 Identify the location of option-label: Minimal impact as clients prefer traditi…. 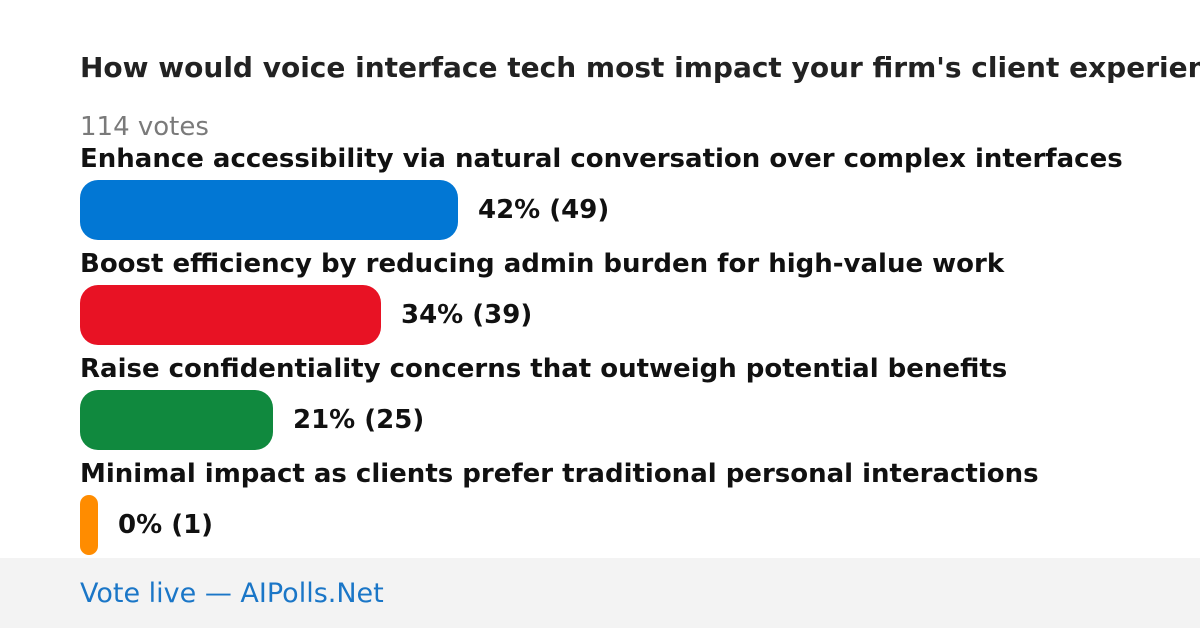
(559, 474).